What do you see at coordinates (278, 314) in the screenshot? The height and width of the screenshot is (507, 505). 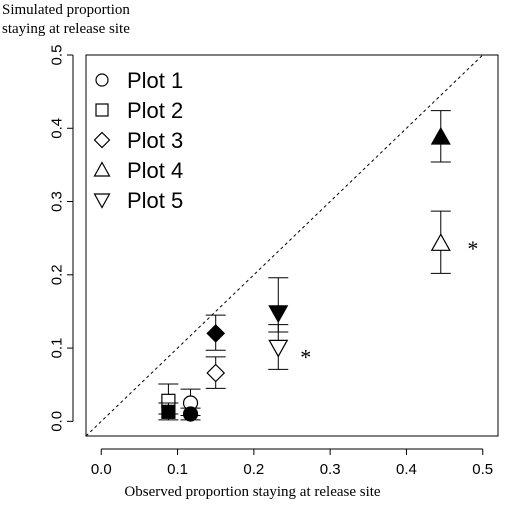 I see `data-point-triangle-down-filled` at bounding box center [278, 314].